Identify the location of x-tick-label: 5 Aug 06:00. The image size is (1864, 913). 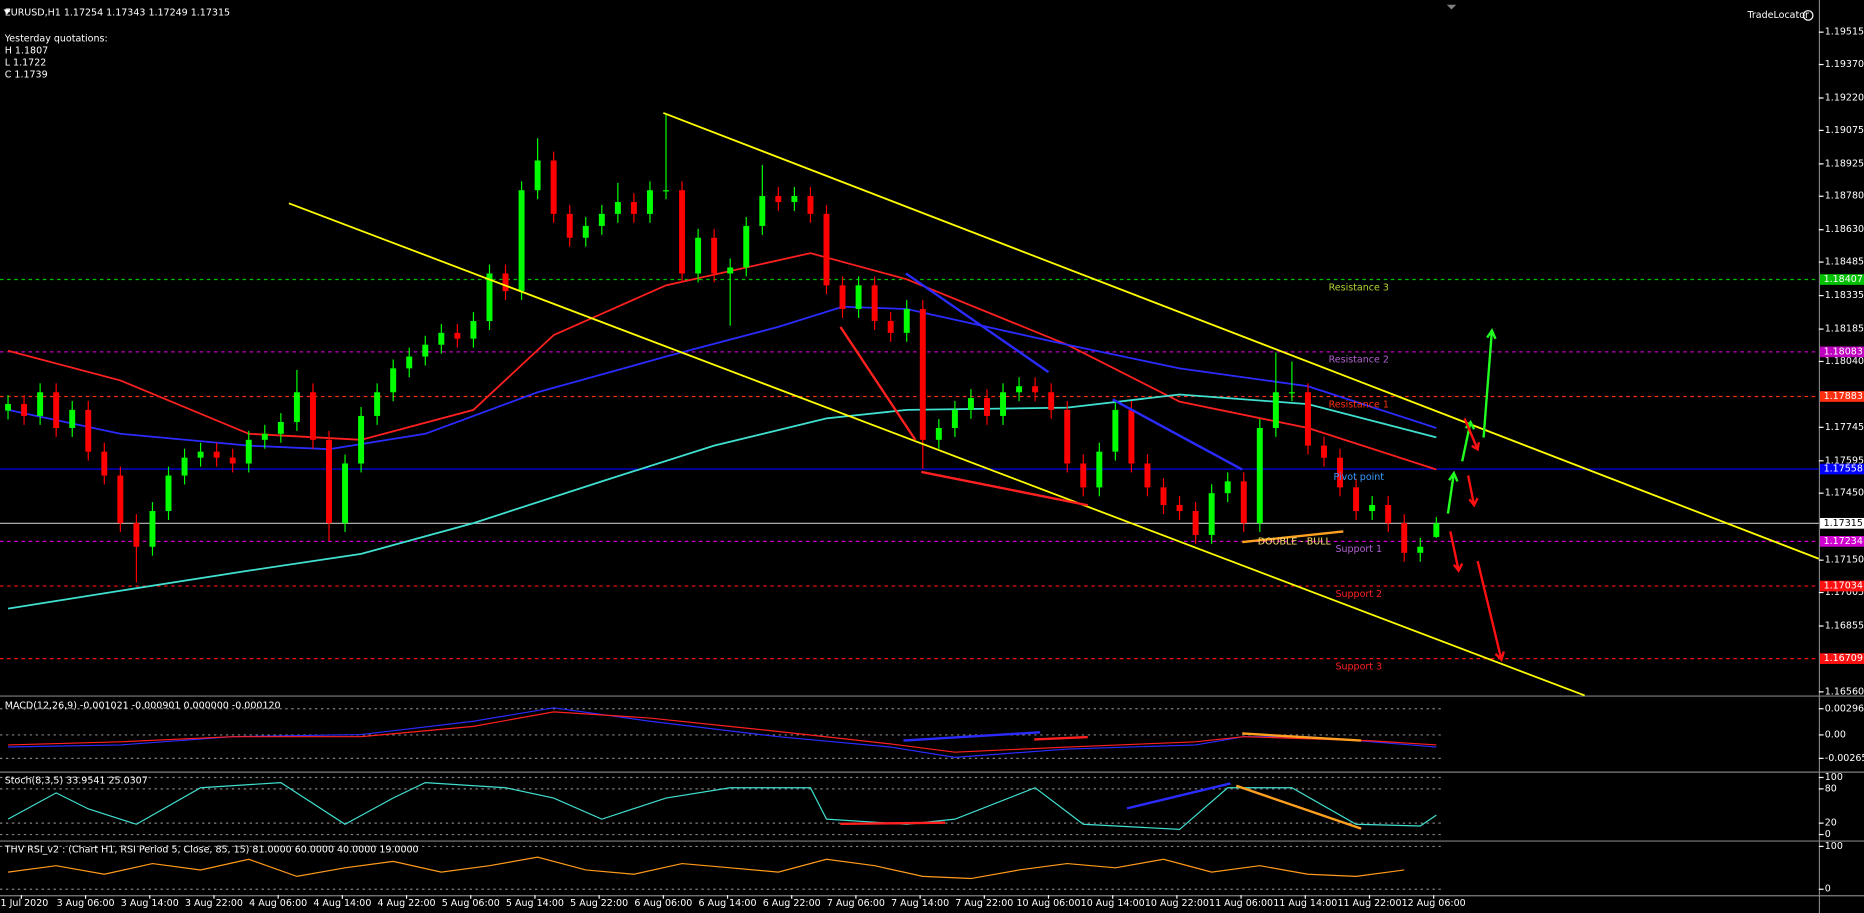
(471, 903).